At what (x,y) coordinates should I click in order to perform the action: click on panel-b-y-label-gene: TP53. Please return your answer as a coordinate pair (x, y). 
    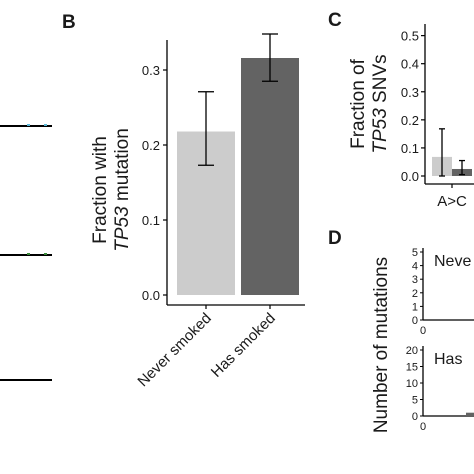
    Looking at the image, I should click on (122, 229).